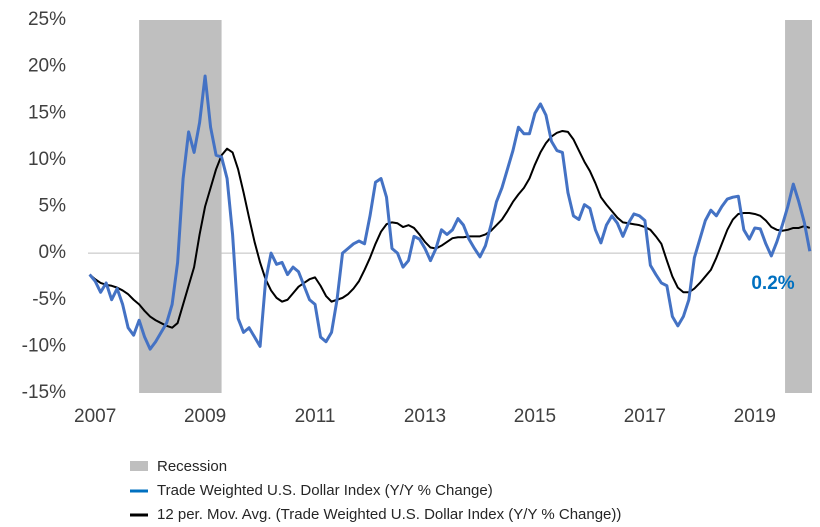  I want to click on x-tick-label: 2009, so click(205, 416).